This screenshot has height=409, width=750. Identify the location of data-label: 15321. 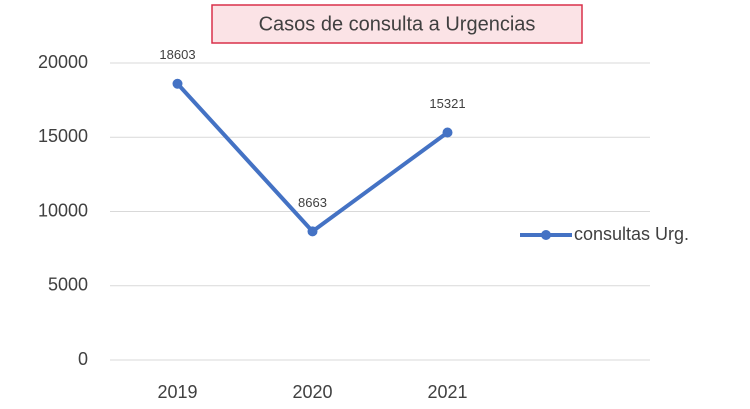
(447, 103).